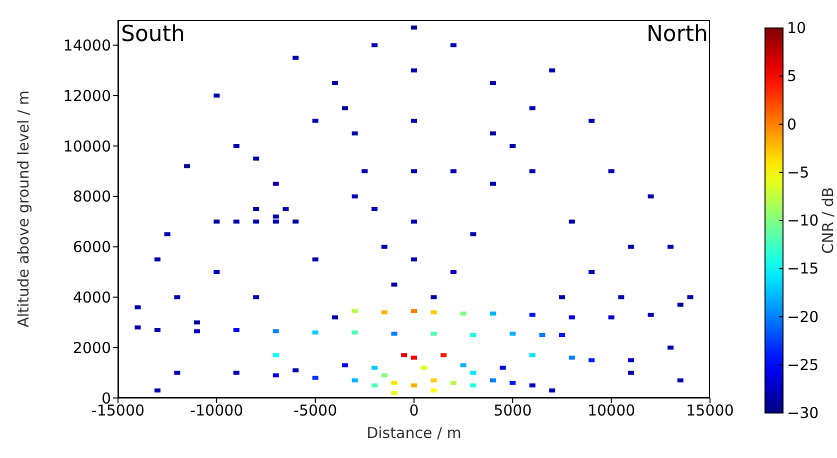  Describe the element at coordinates (153, 34) in the screenshot. I see `annotation: South` at that location.